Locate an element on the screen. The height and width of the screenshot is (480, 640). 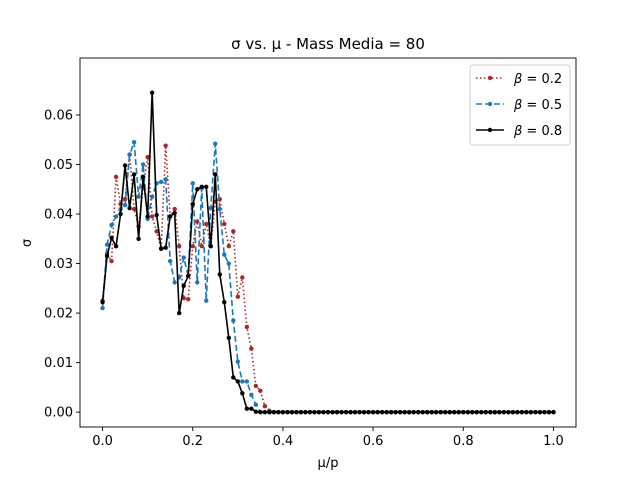
y-tick-label: 0.06 is located at coordinates (58, 115).